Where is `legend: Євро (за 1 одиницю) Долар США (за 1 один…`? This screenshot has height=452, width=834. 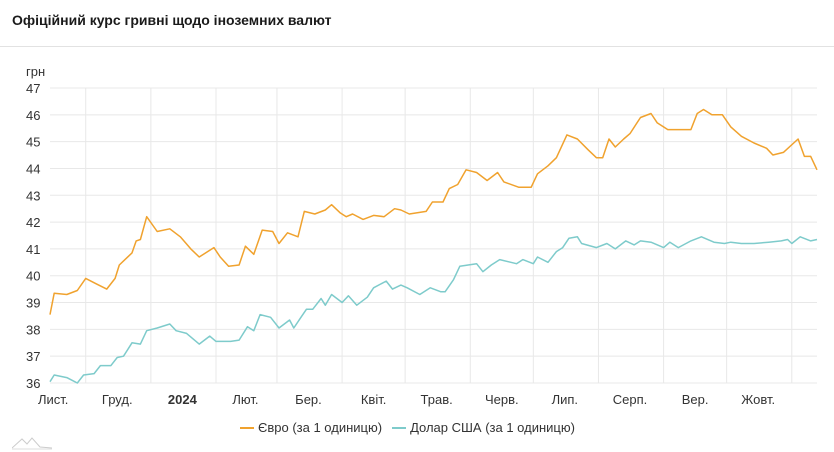
legend: Євро (за 1 одиницю) Долар США (за 1 один… is located at coordinates (407, 427).